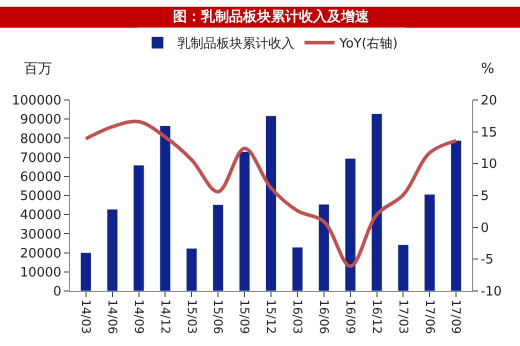 The width and height of the screenshot is (520, 346). What do you see at coordinates (429, 316) in the screenshot?
I see `x-tick-label: 17/06` at bounding box center [429, 316].